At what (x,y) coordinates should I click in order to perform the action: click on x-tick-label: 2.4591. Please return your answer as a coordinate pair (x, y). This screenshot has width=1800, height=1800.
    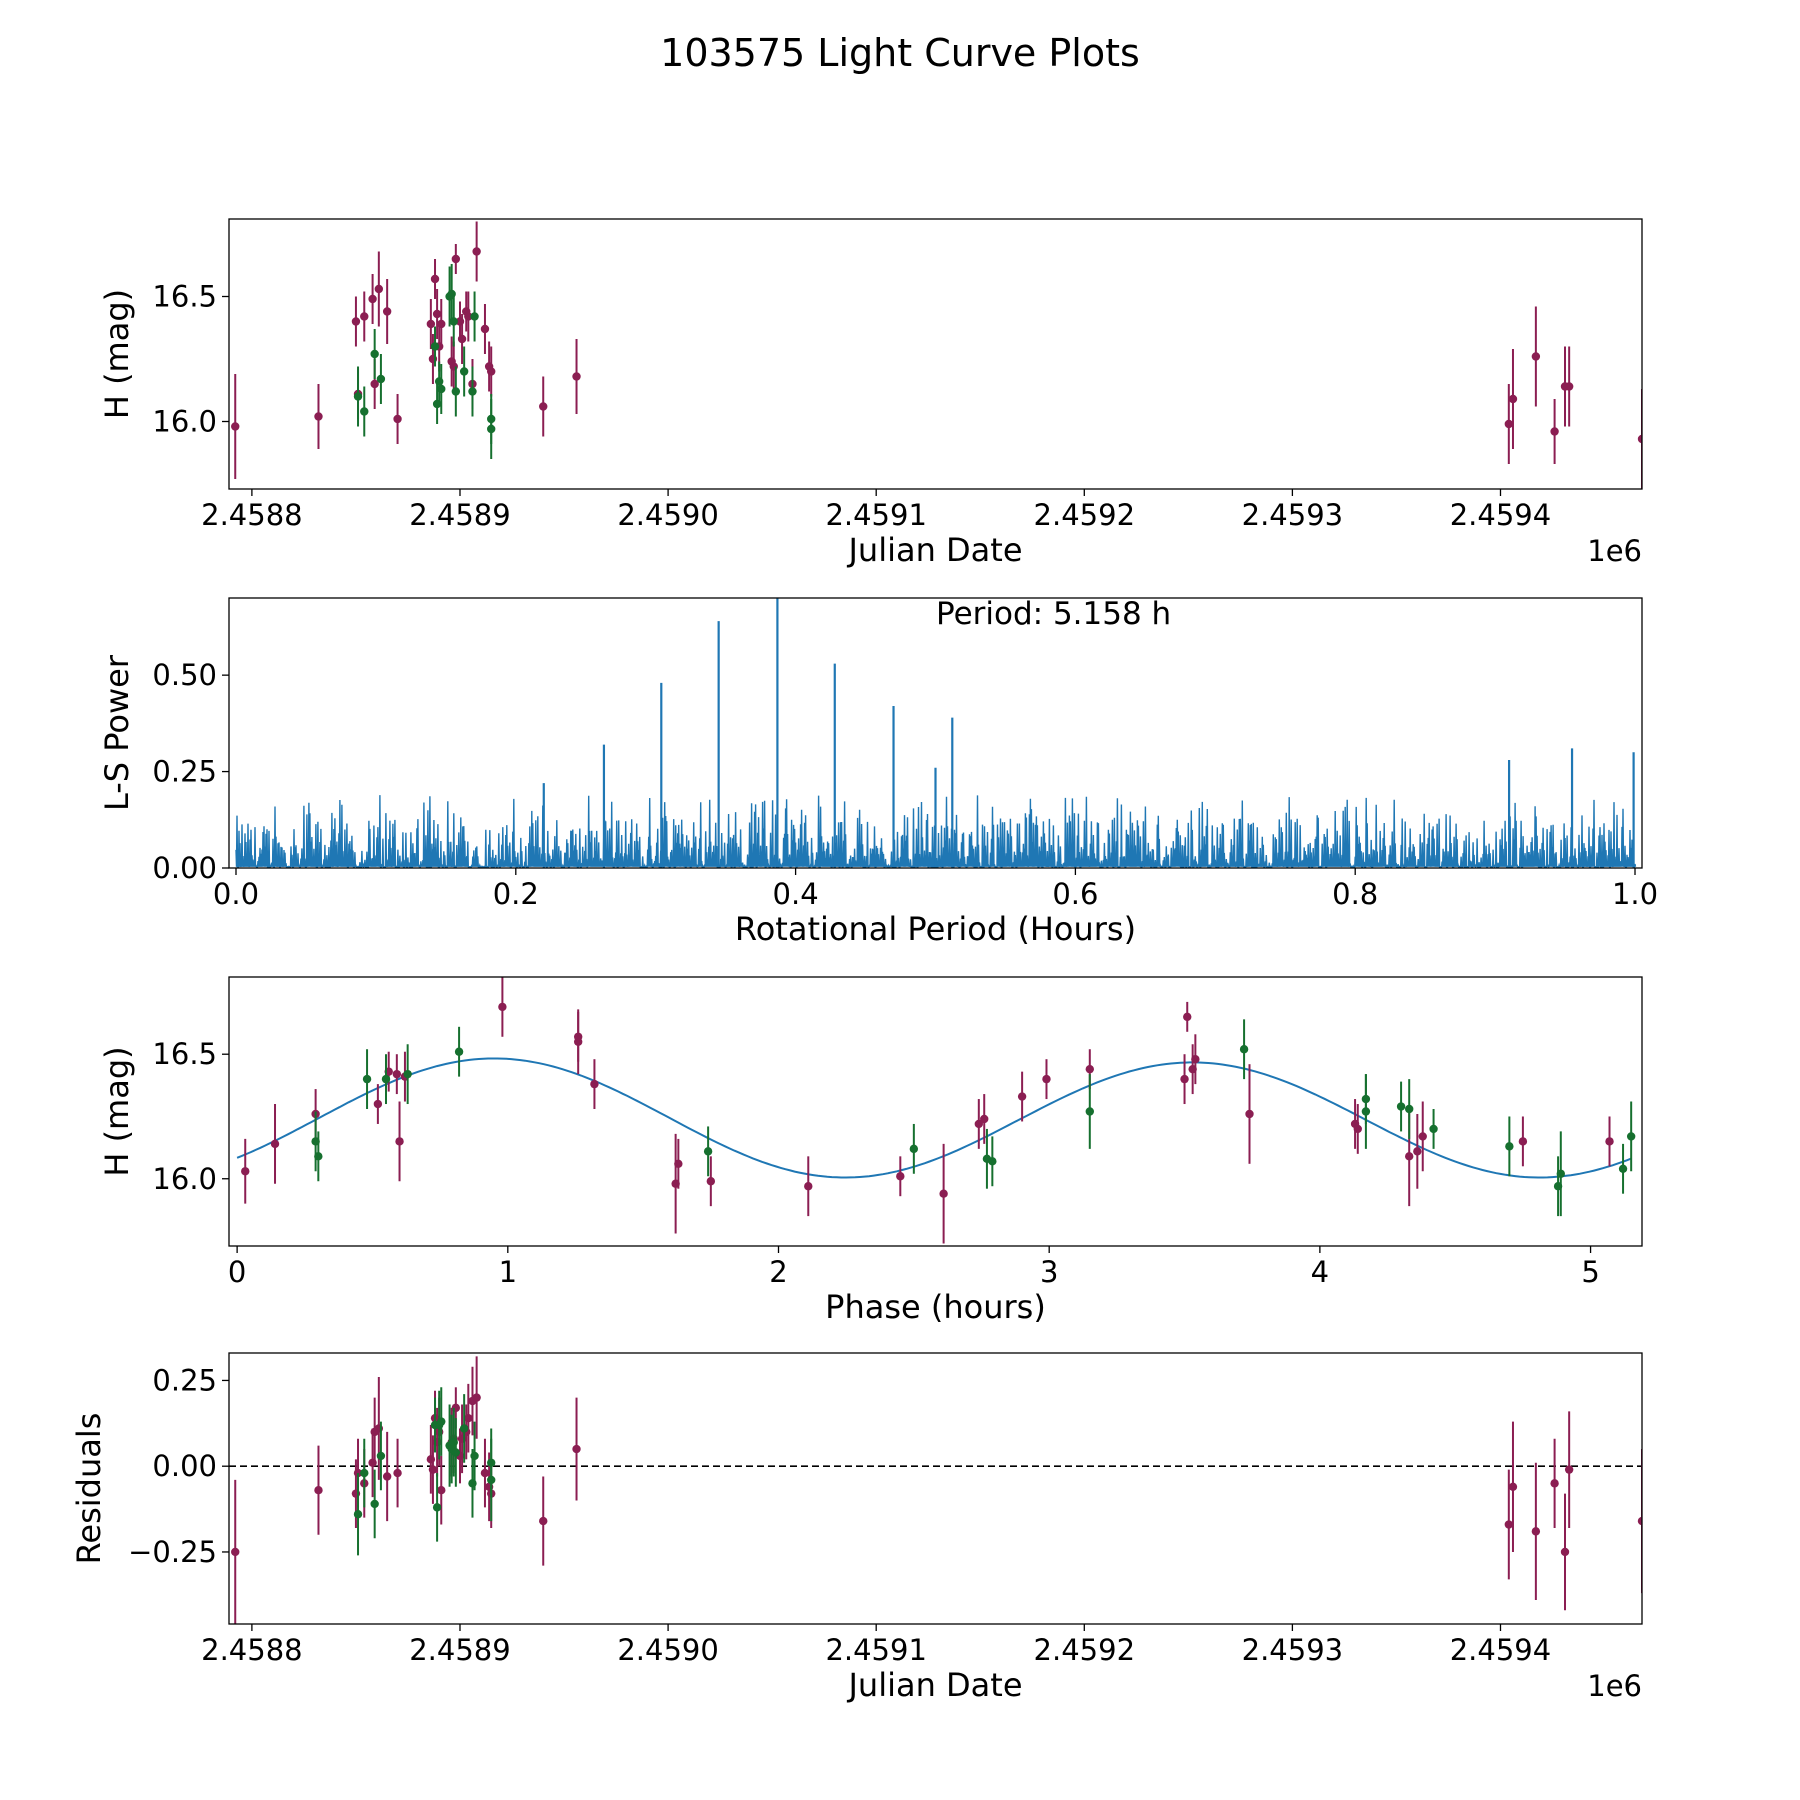
    Looking at the image, I should click on (875, 1650).